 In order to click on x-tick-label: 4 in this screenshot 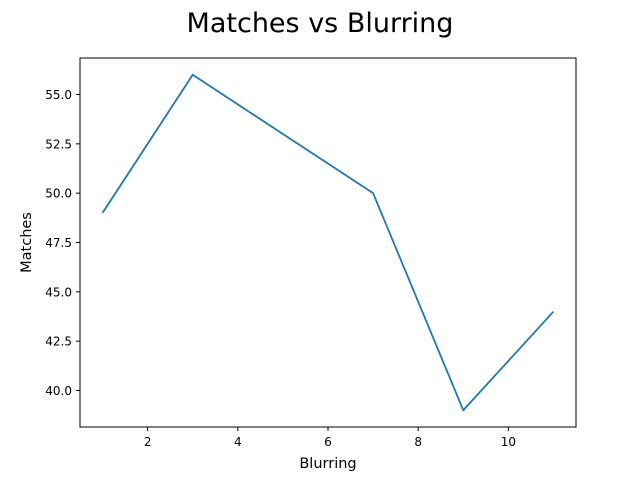, I will do `click(238, 442)`.